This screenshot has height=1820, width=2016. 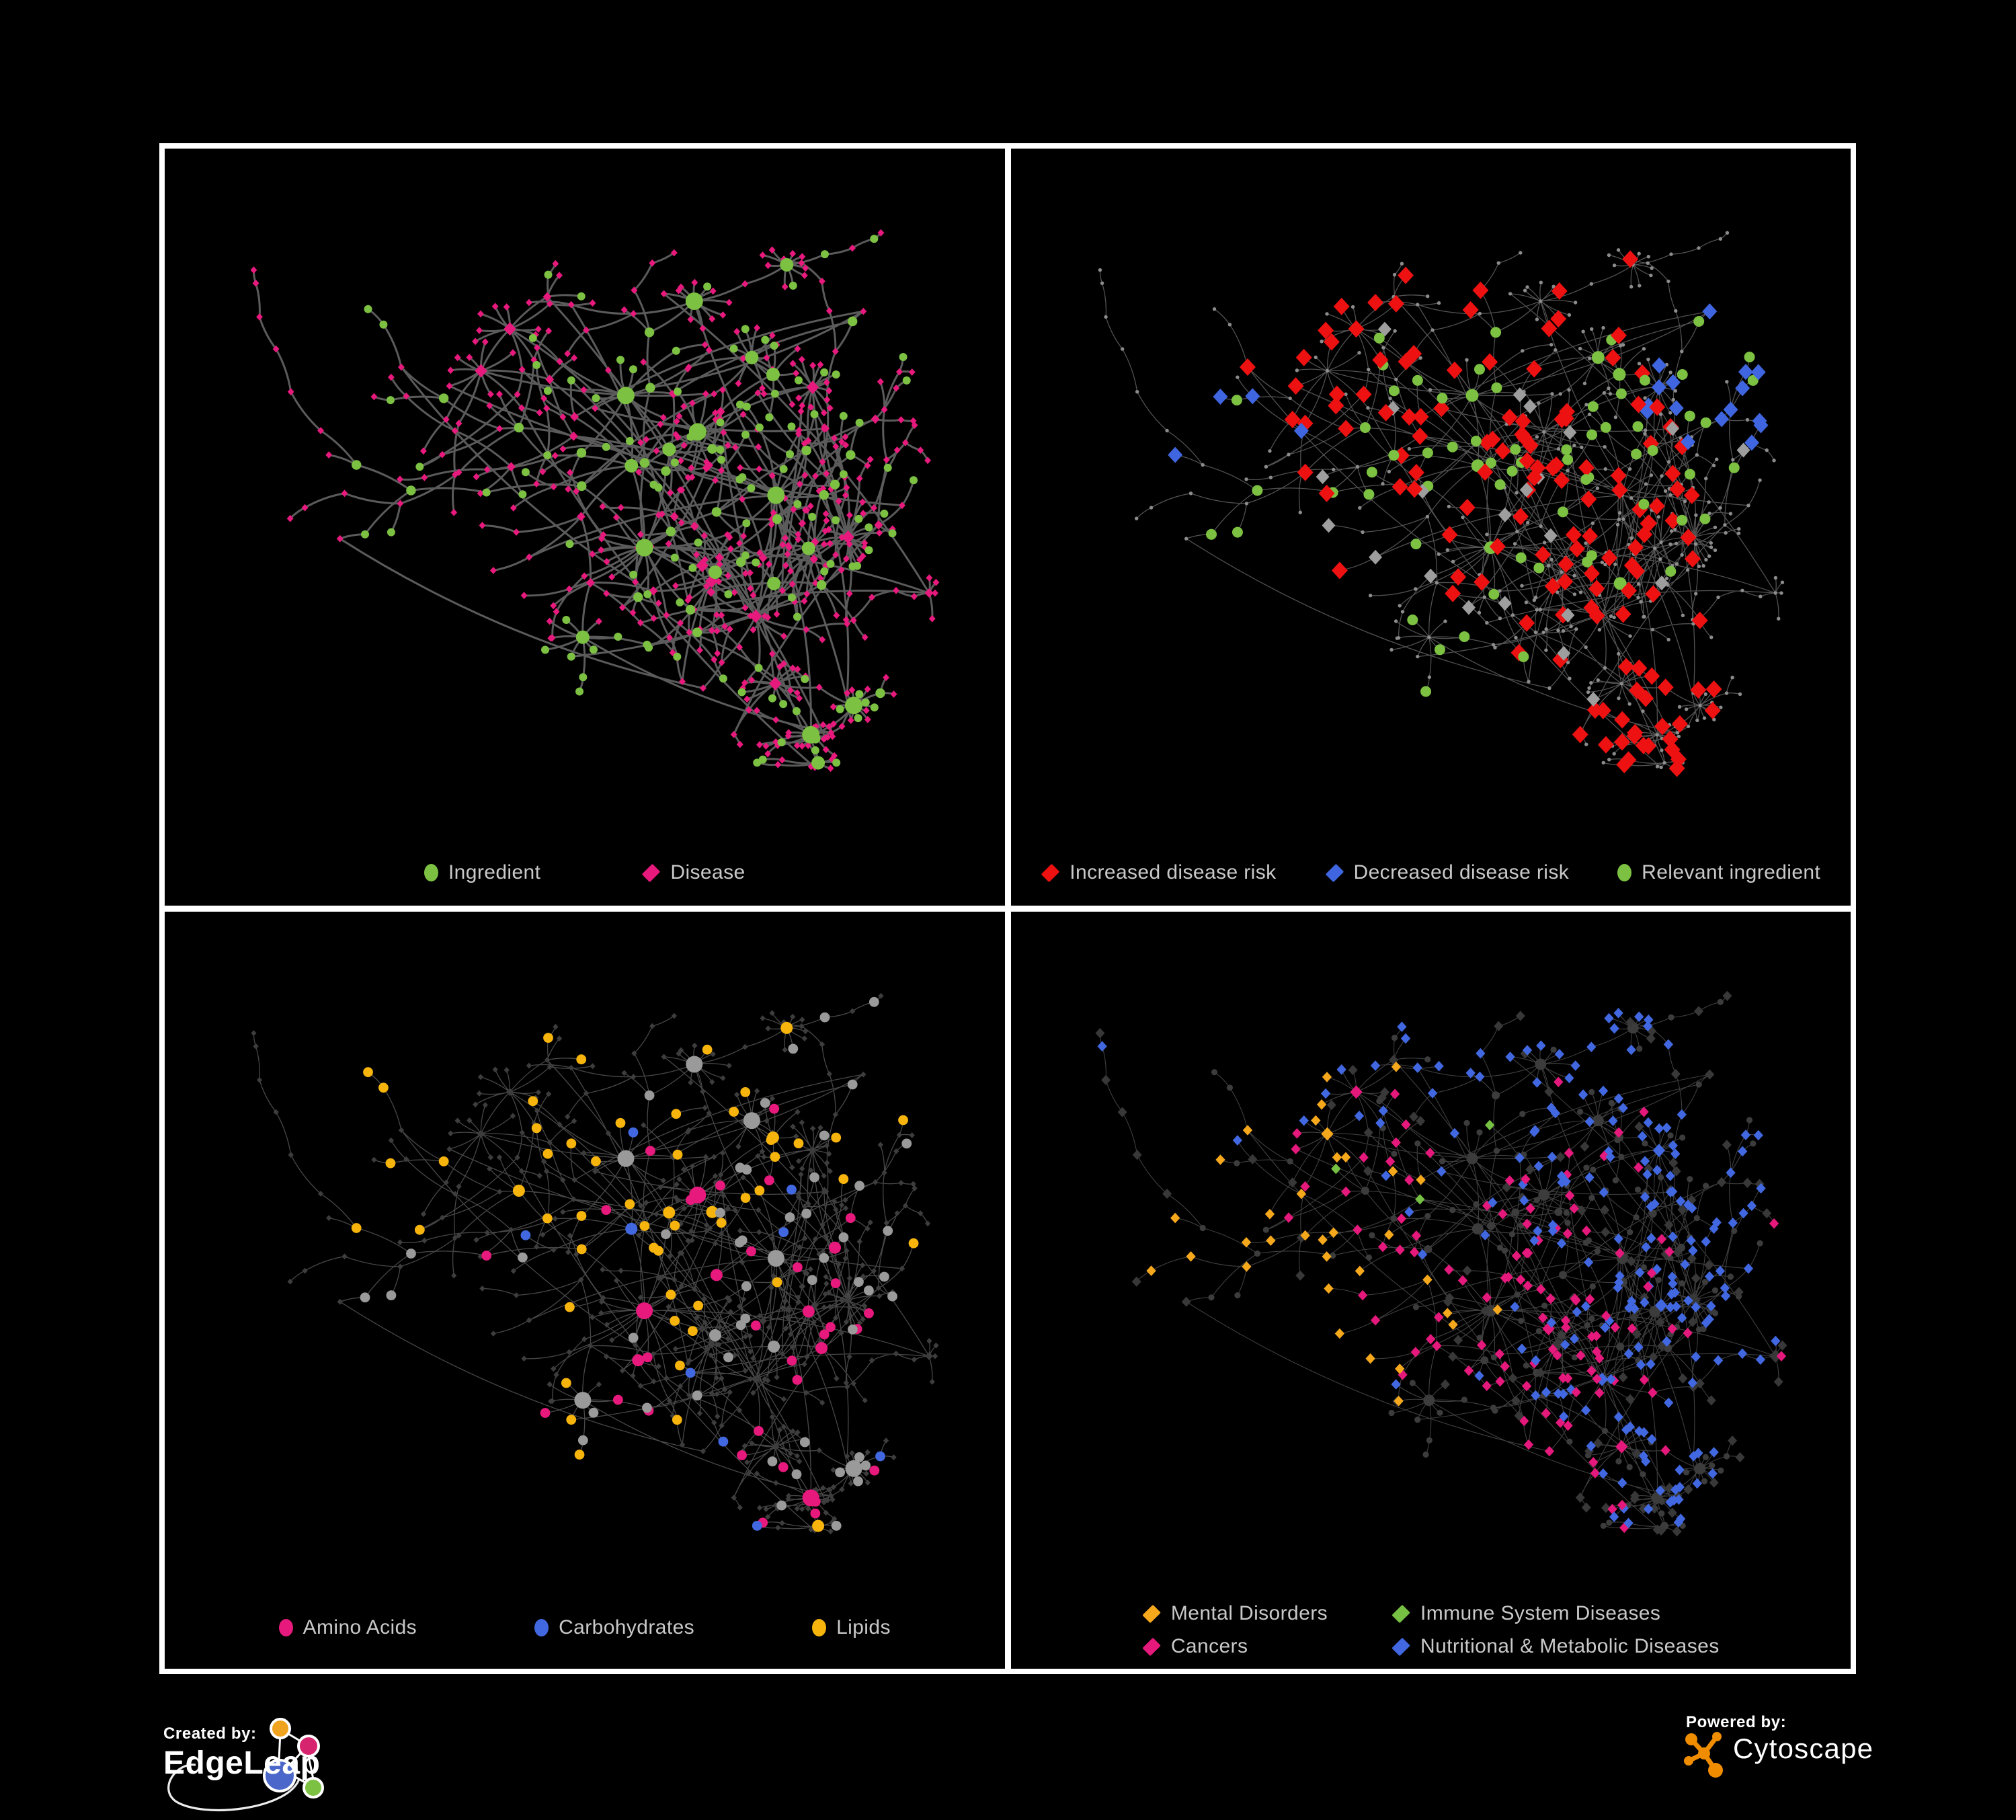 What do you see at coordinates (585, 872) in the screenshot?
I see `legend-ingredient-disease: Ingredient Disease` at bounding box center [585, 872].